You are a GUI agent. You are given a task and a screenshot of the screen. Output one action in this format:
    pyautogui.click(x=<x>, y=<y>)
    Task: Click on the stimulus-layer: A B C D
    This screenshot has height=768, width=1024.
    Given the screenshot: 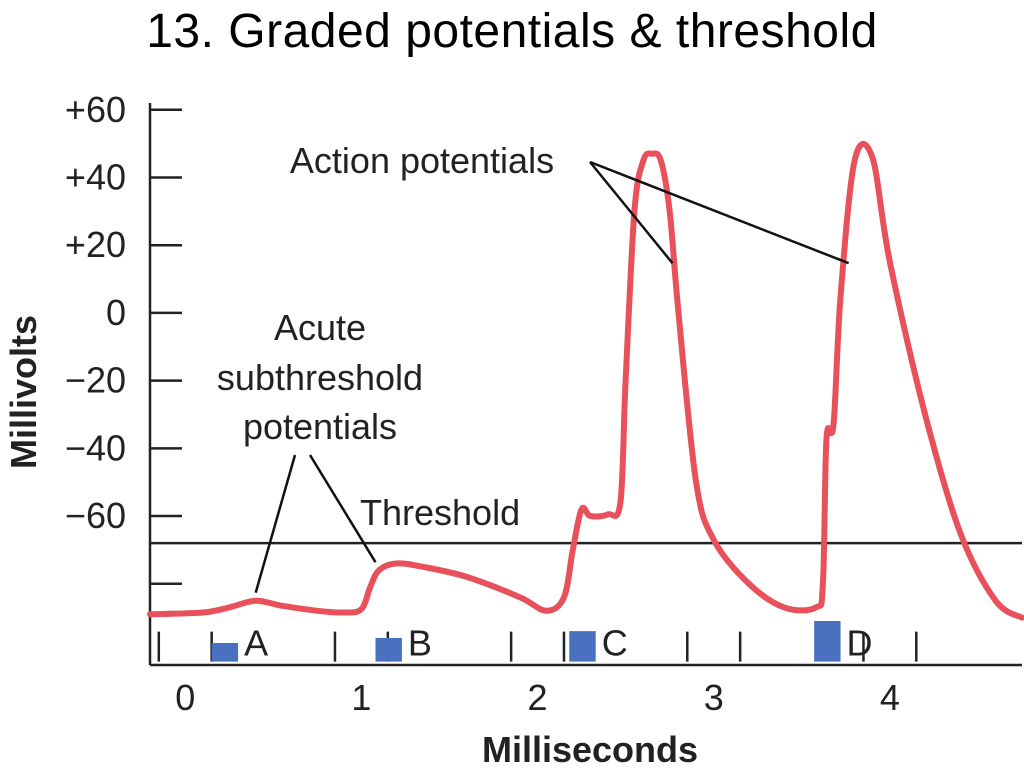 What is the action you would take?
    pyautogui.click(x=537, y=642)
    